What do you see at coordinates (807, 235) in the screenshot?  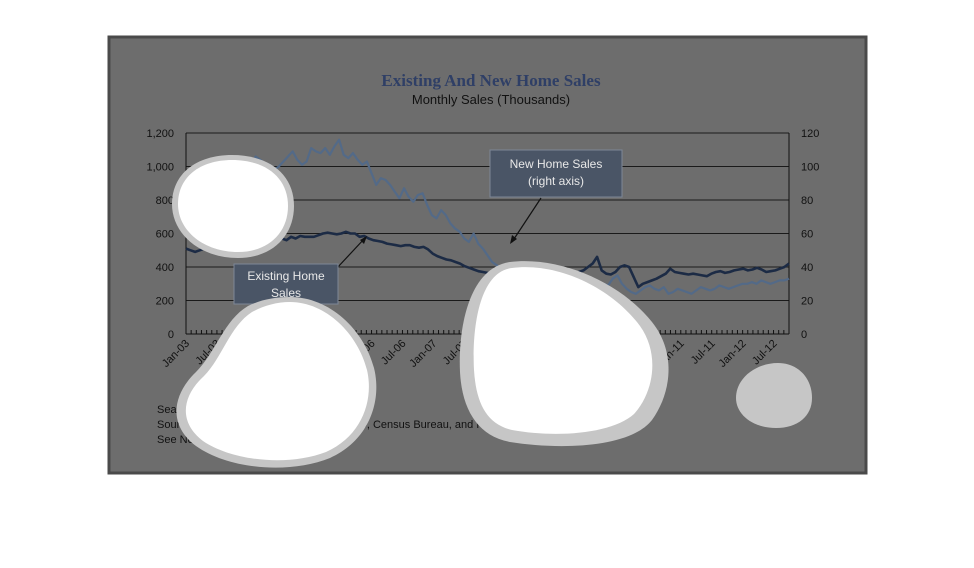 I see `y-right-tick-label: 60` at bounding box center [807, 235].